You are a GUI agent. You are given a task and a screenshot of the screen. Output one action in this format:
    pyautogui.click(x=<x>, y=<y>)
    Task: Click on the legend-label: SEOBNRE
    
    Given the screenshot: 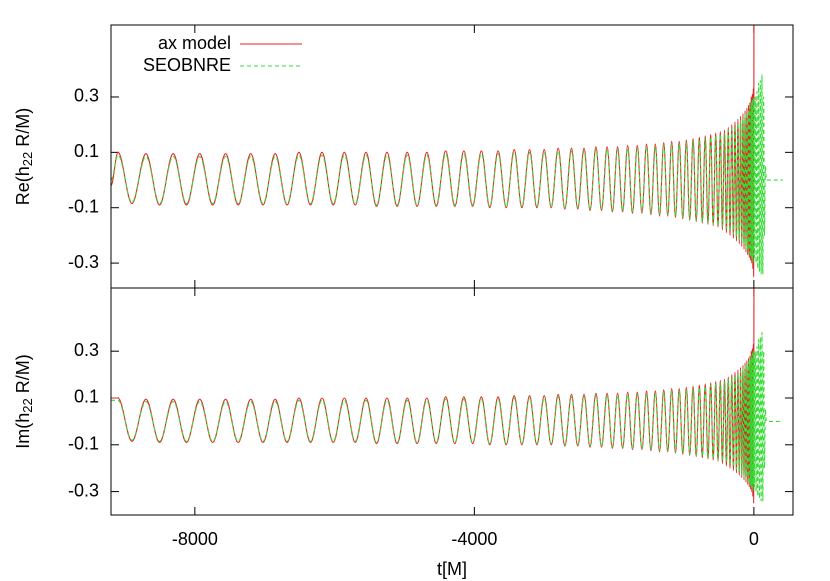 What is the action you would take?
    pyautogui.click(x=187, y=65)
    